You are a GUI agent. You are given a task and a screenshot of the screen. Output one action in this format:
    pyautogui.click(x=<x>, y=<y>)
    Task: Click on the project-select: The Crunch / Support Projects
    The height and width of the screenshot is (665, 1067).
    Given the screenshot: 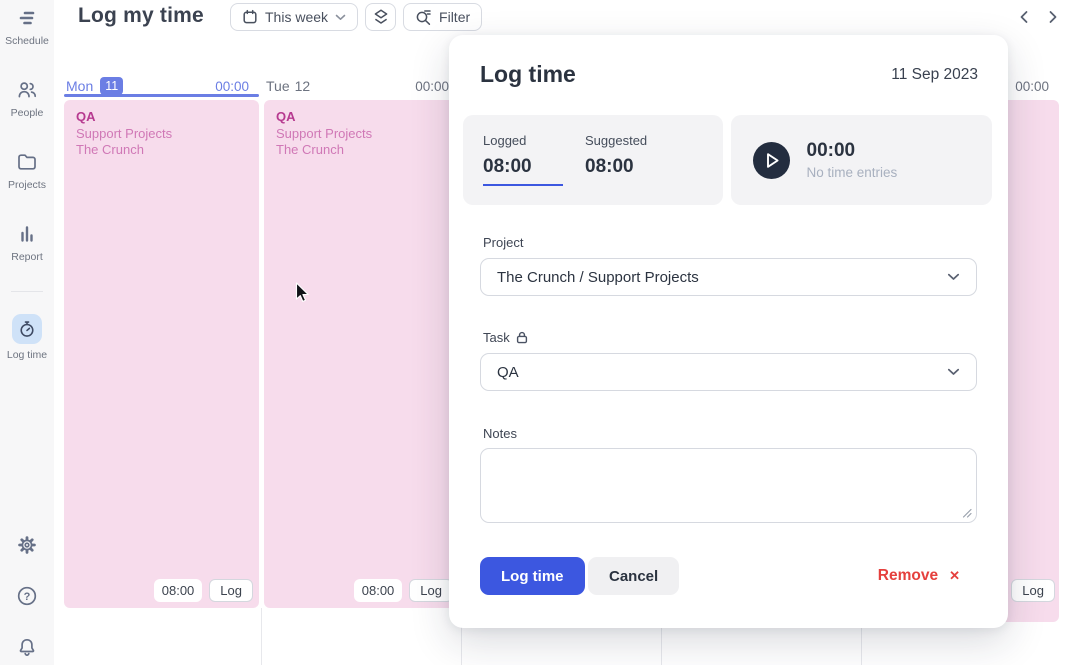 What is the action you would take?
    pyautogui.click(x=728, y=277)
    